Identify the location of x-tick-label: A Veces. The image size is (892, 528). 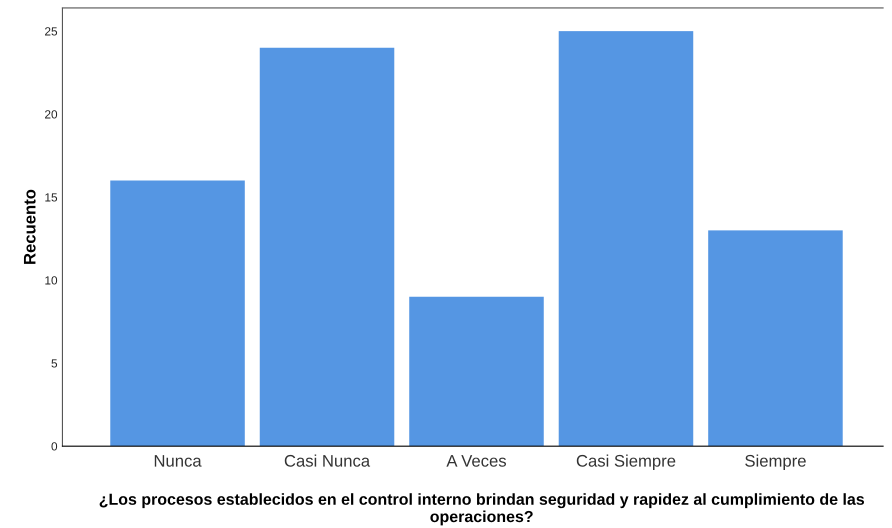
(476, 461).